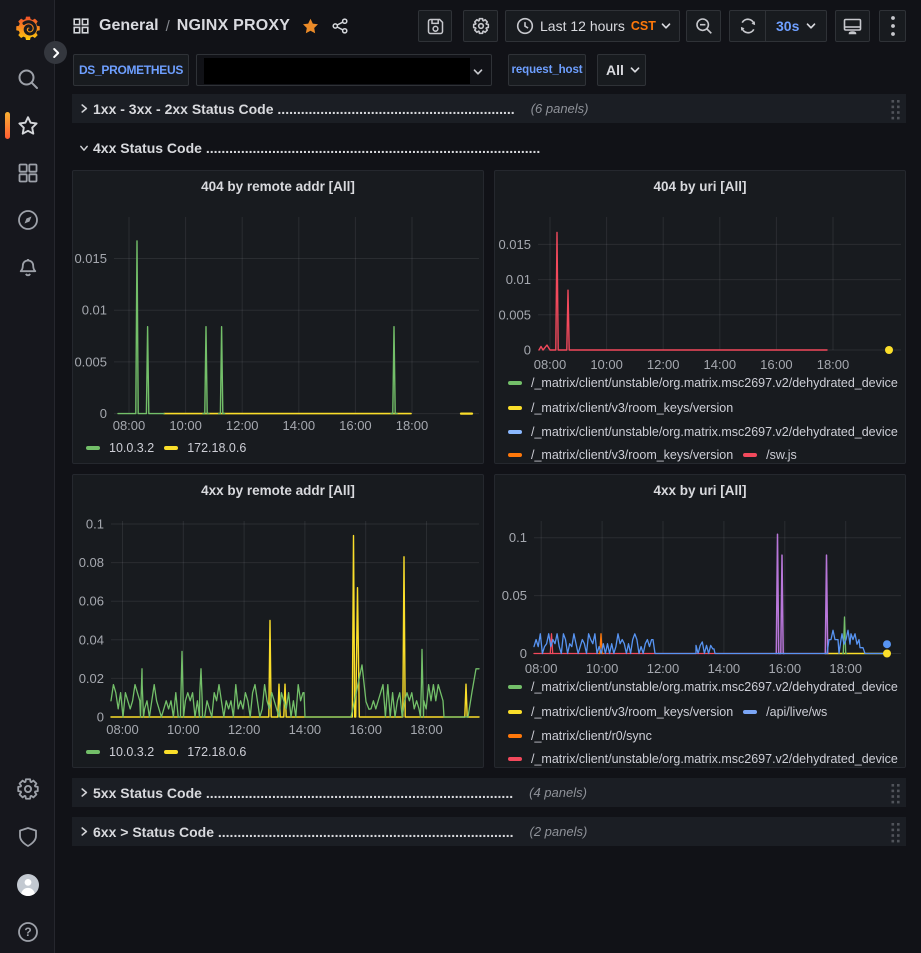  What do you see at coordinates (514, 595) in the screenshot?
I see `svg-text: 0.05` at bounding box center [514, 595].